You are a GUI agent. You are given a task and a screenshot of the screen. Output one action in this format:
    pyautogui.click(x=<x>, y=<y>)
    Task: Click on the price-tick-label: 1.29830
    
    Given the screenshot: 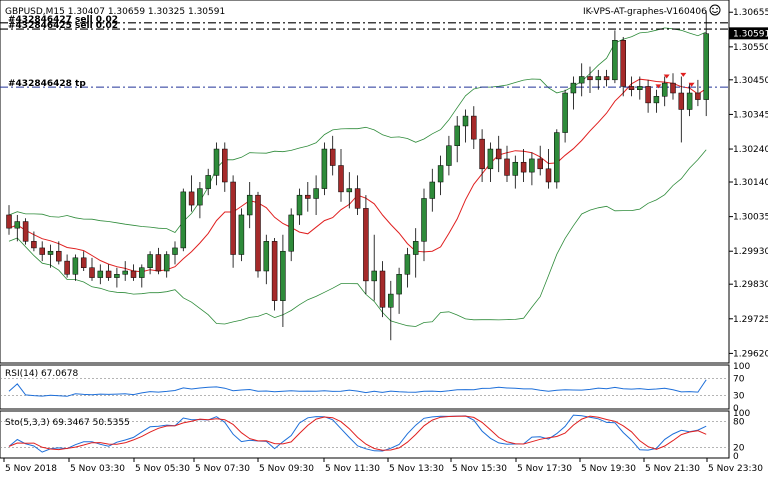 What is the action you would take?
    pyautogui.click(x=750, y=285)
    